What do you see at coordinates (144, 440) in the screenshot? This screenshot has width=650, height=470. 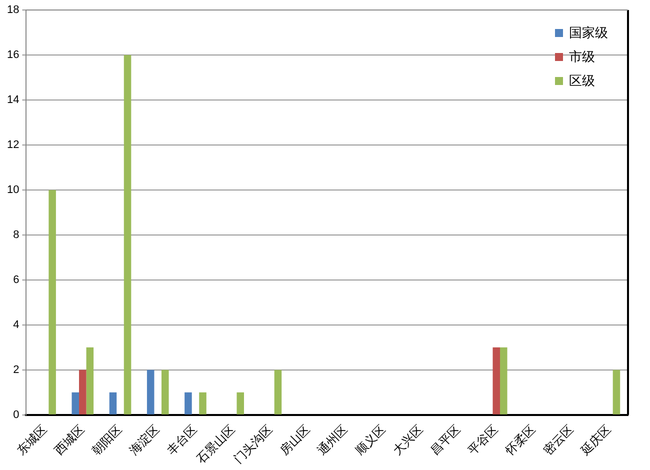 I see `x-tick-label: 海淀区` at bounding box center [144, 440].